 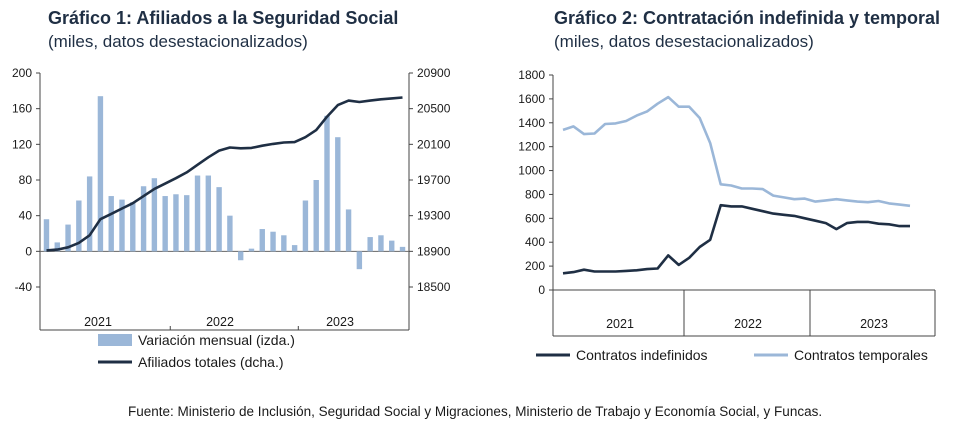 What do you see at coordinates (531, 75) in the screenshot?
I see `chart2-y-tick-label: 1800` at bounding box center [531, 75].